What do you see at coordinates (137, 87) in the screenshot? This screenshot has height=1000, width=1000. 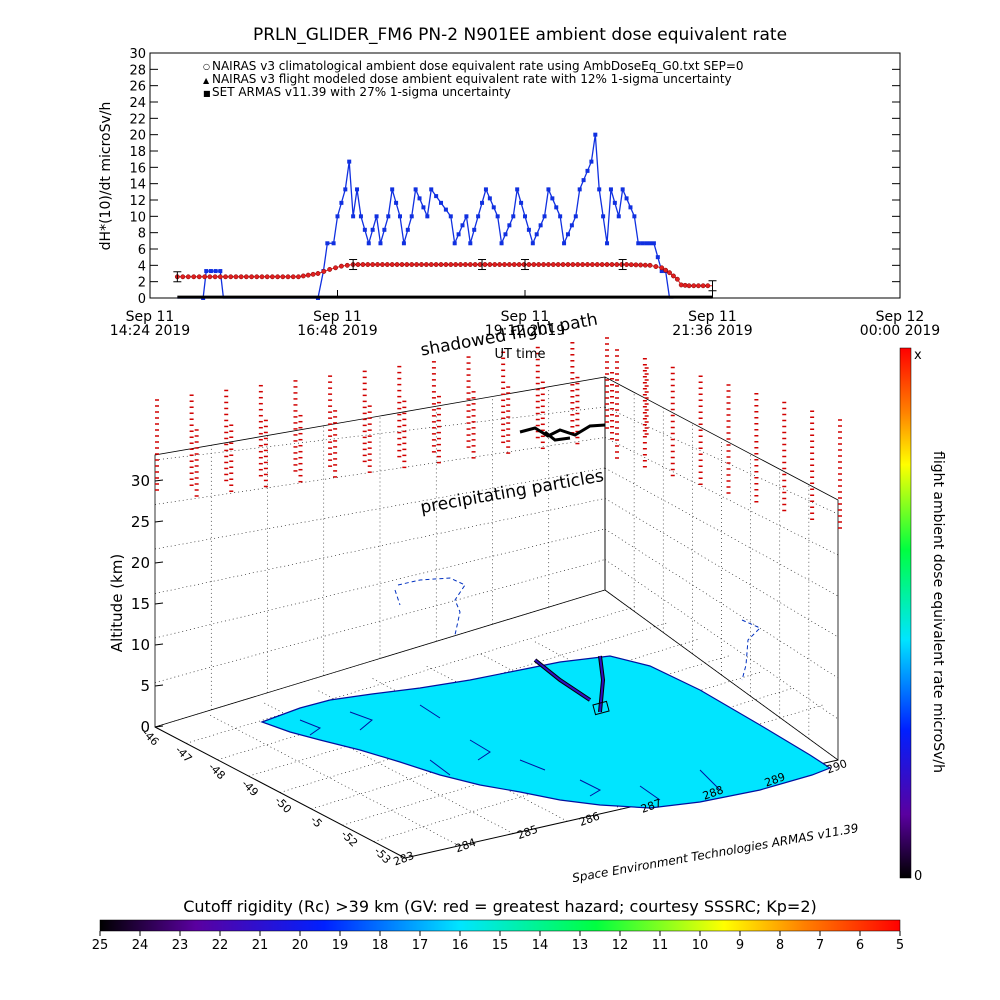 I see `y-tick-label: 26` at bounding box center [137, 87].